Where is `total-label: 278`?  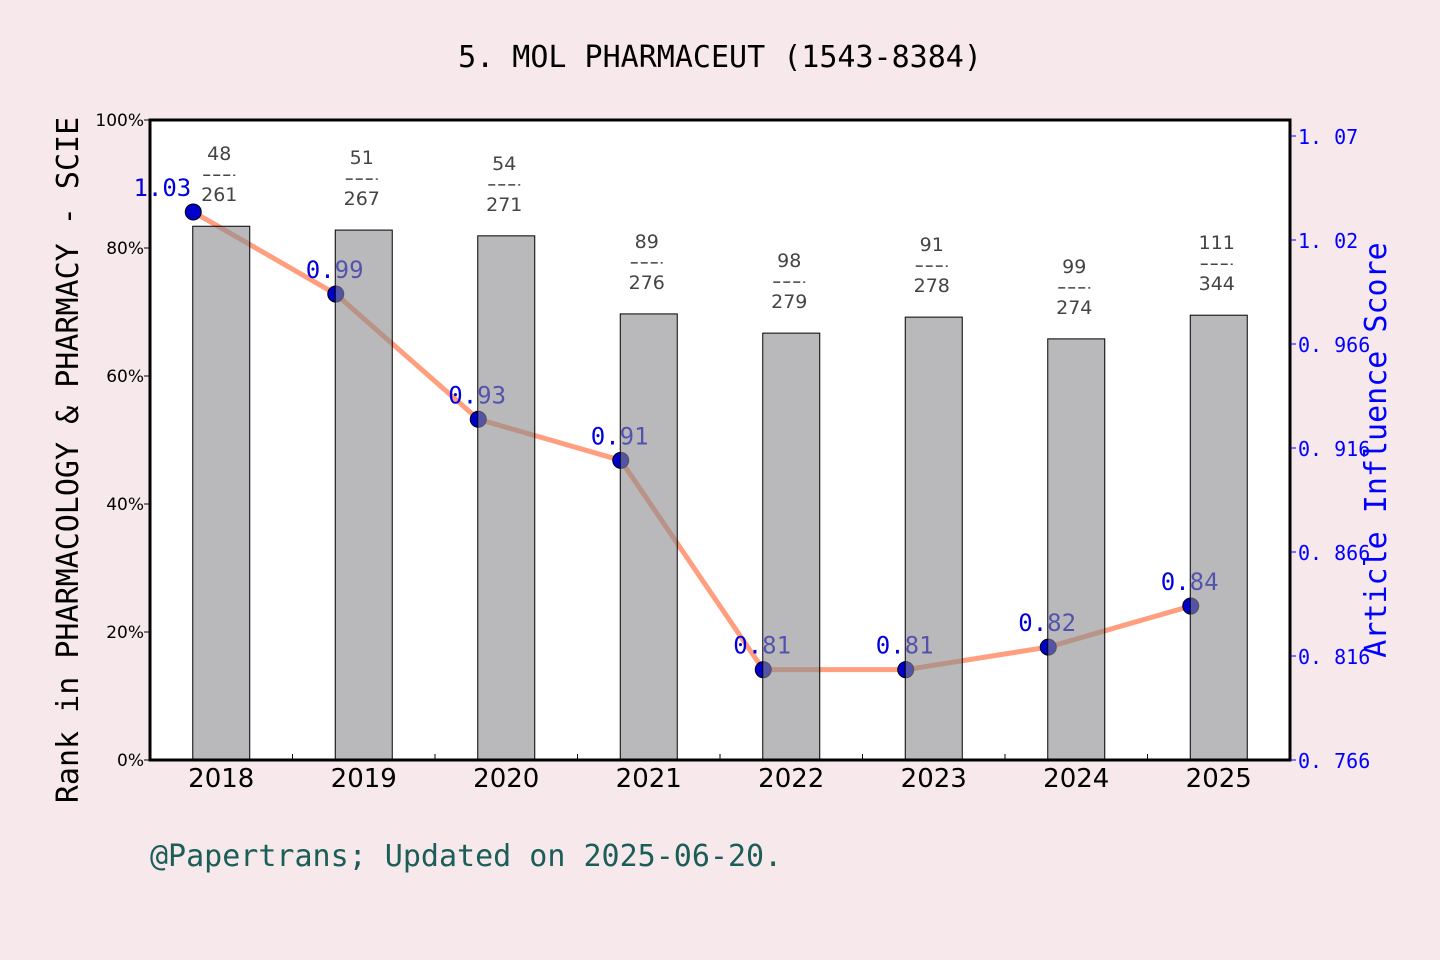 total-label: 278 is located at coordinates (932, 286).